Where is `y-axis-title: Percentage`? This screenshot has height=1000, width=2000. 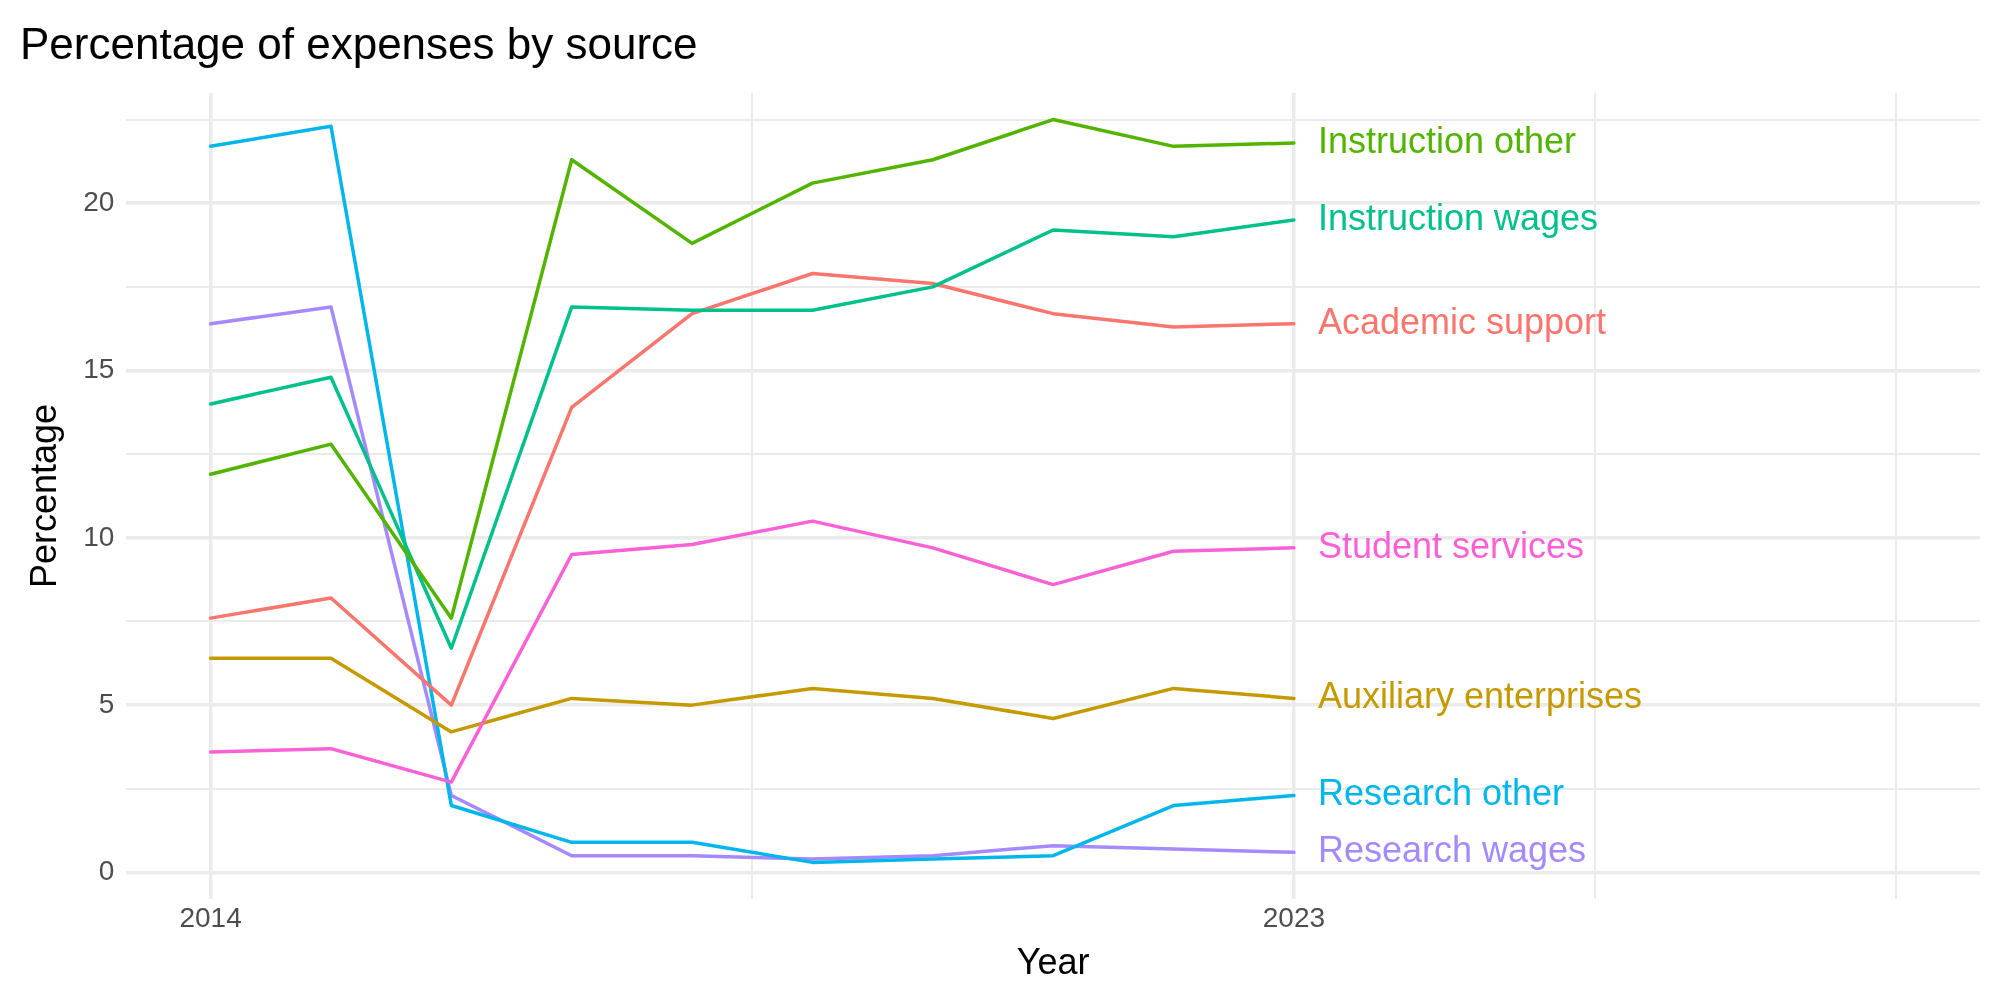
y-axis-title: Percentage is located at coordinates (43, 496).